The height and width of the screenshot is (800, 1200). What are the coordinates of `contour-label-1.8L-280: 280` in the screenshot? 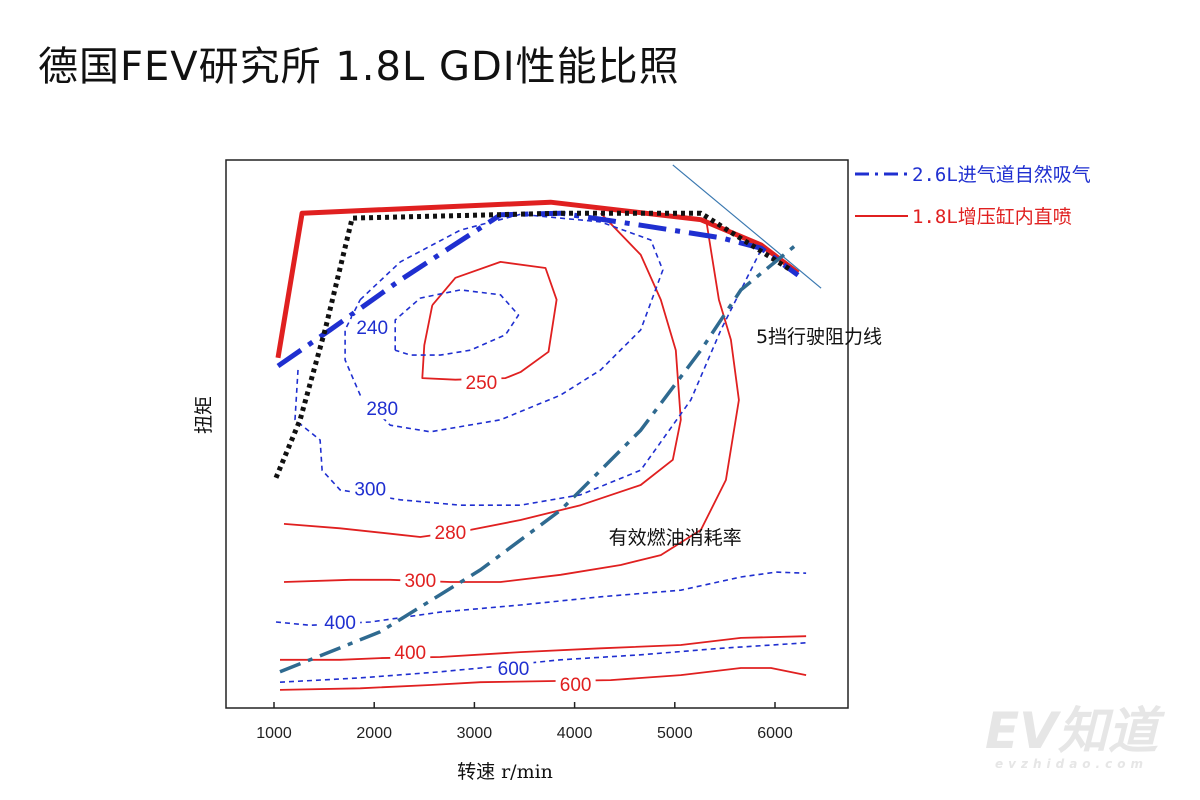 It's located at (451, 533).